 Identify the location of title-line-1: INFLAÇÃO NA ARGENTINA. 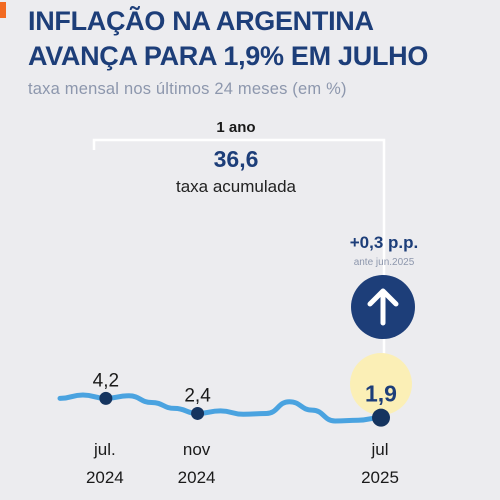
(201, 21).